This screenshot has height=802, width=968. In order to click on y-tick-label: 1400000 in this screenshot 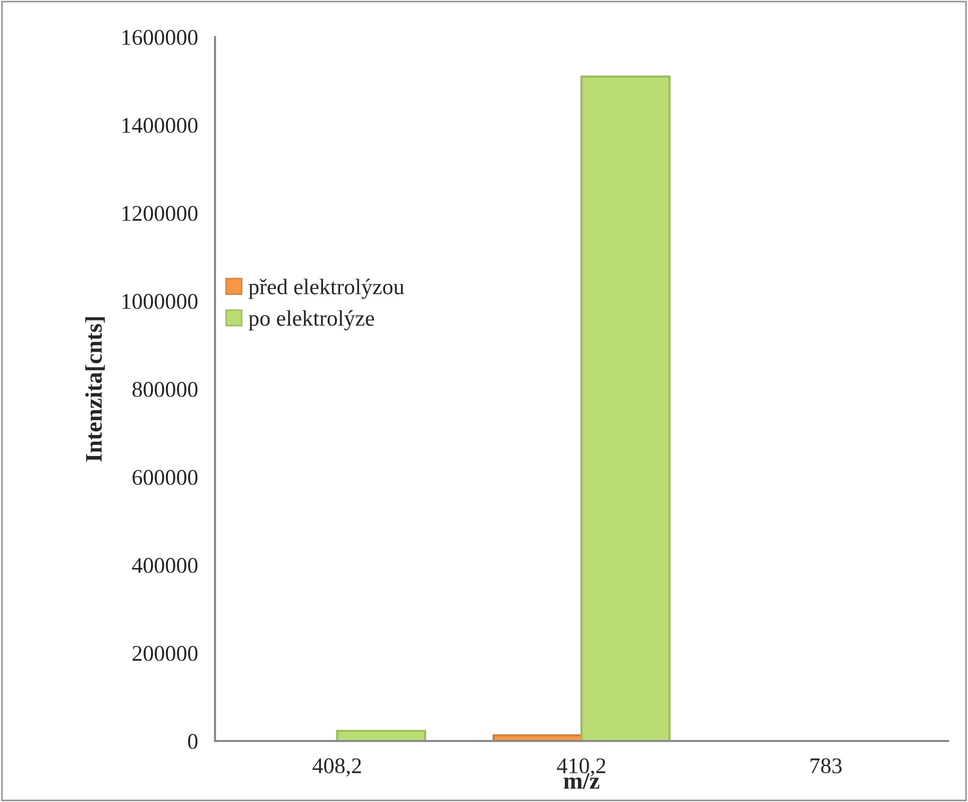, I will do `click(160, 125)`.